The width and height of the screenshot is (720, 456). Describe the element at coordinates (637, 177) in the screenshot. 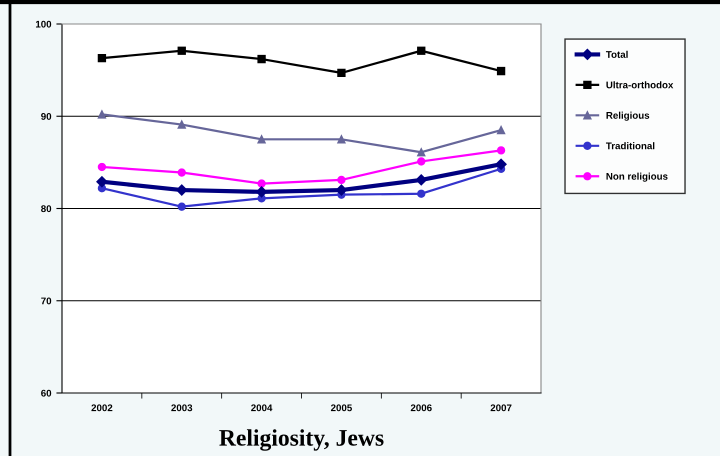

I see `legend-label: Non religious` at that location.